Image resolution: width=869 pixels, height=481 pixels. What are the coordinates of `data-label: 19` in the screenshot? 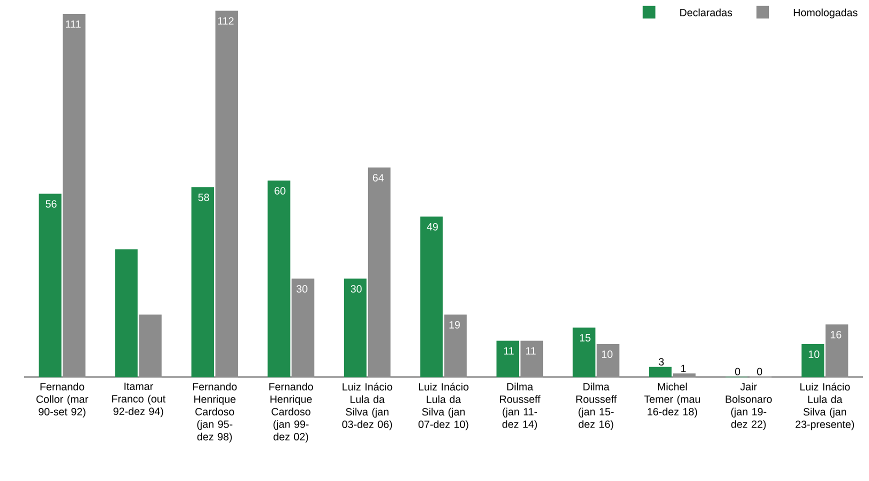 It's located at (454, 325).